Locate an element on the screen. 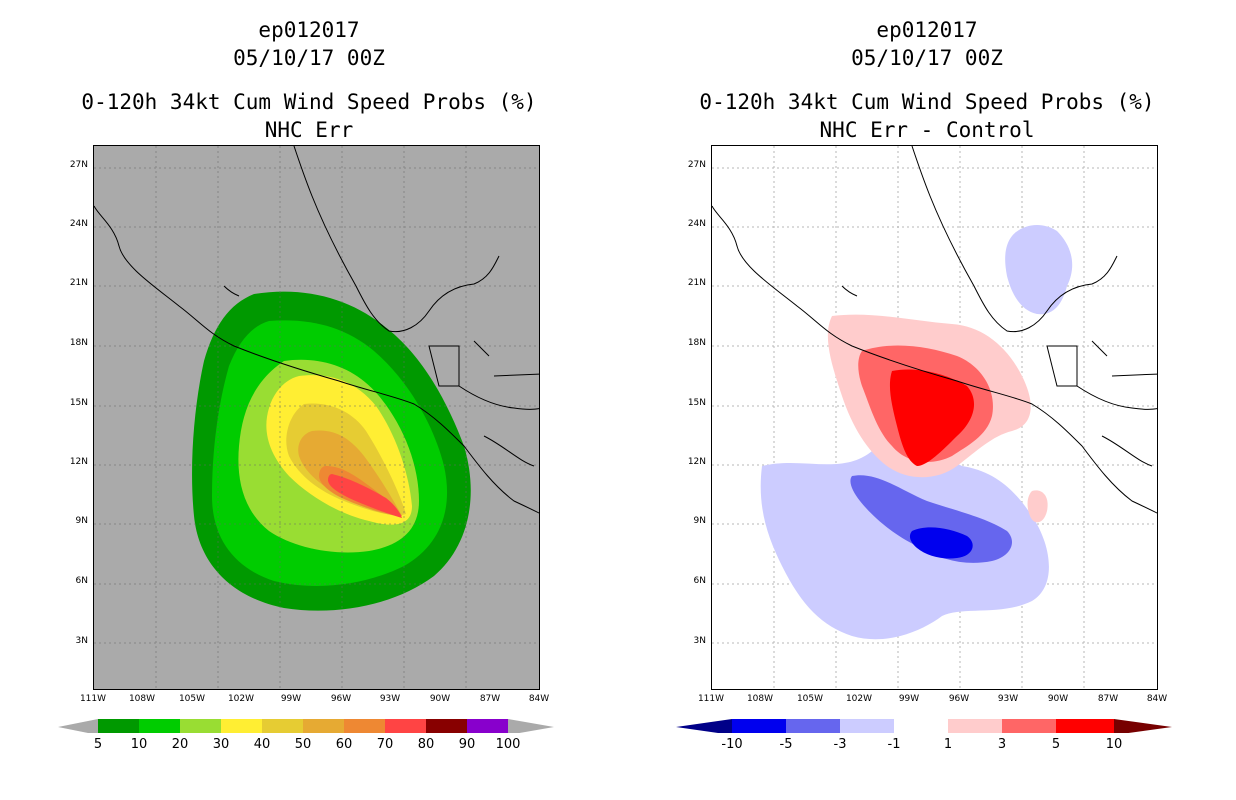 The width and height of the screenshot is (1236, 800). lon-label: 111W is located at coordinates (711, 699).